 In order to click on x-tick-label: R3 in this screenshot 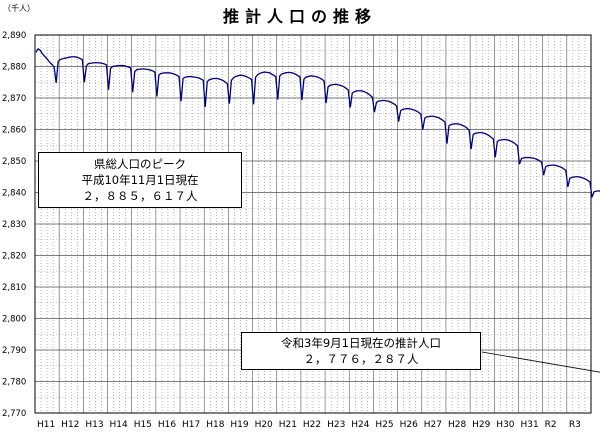, I will do `click(575, 425)`.